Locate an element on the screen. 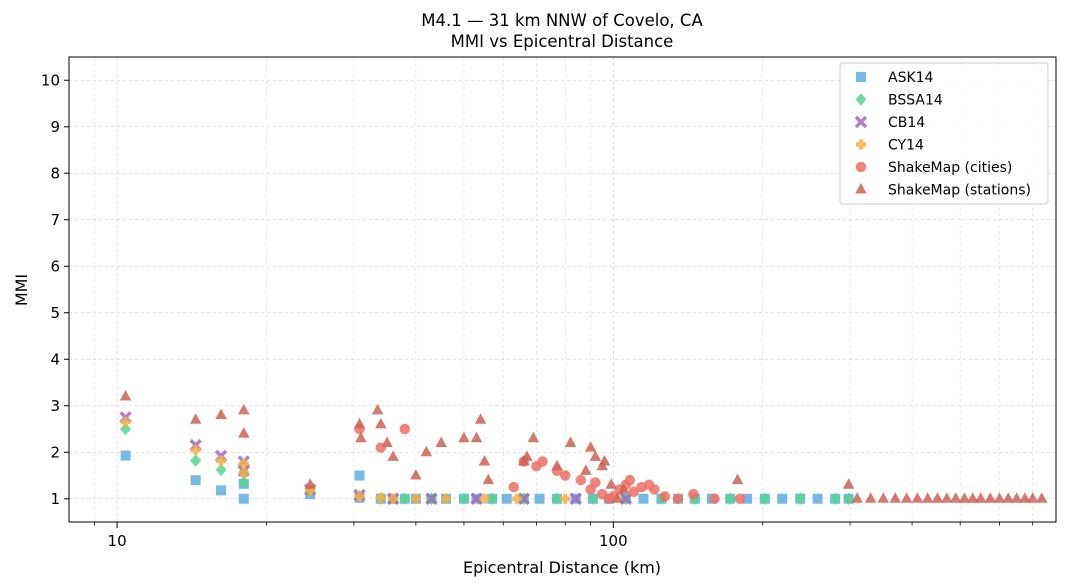 This screenshot has width=1067, height=588. y-tick-label: 1 is located at coordinates (55, 499).